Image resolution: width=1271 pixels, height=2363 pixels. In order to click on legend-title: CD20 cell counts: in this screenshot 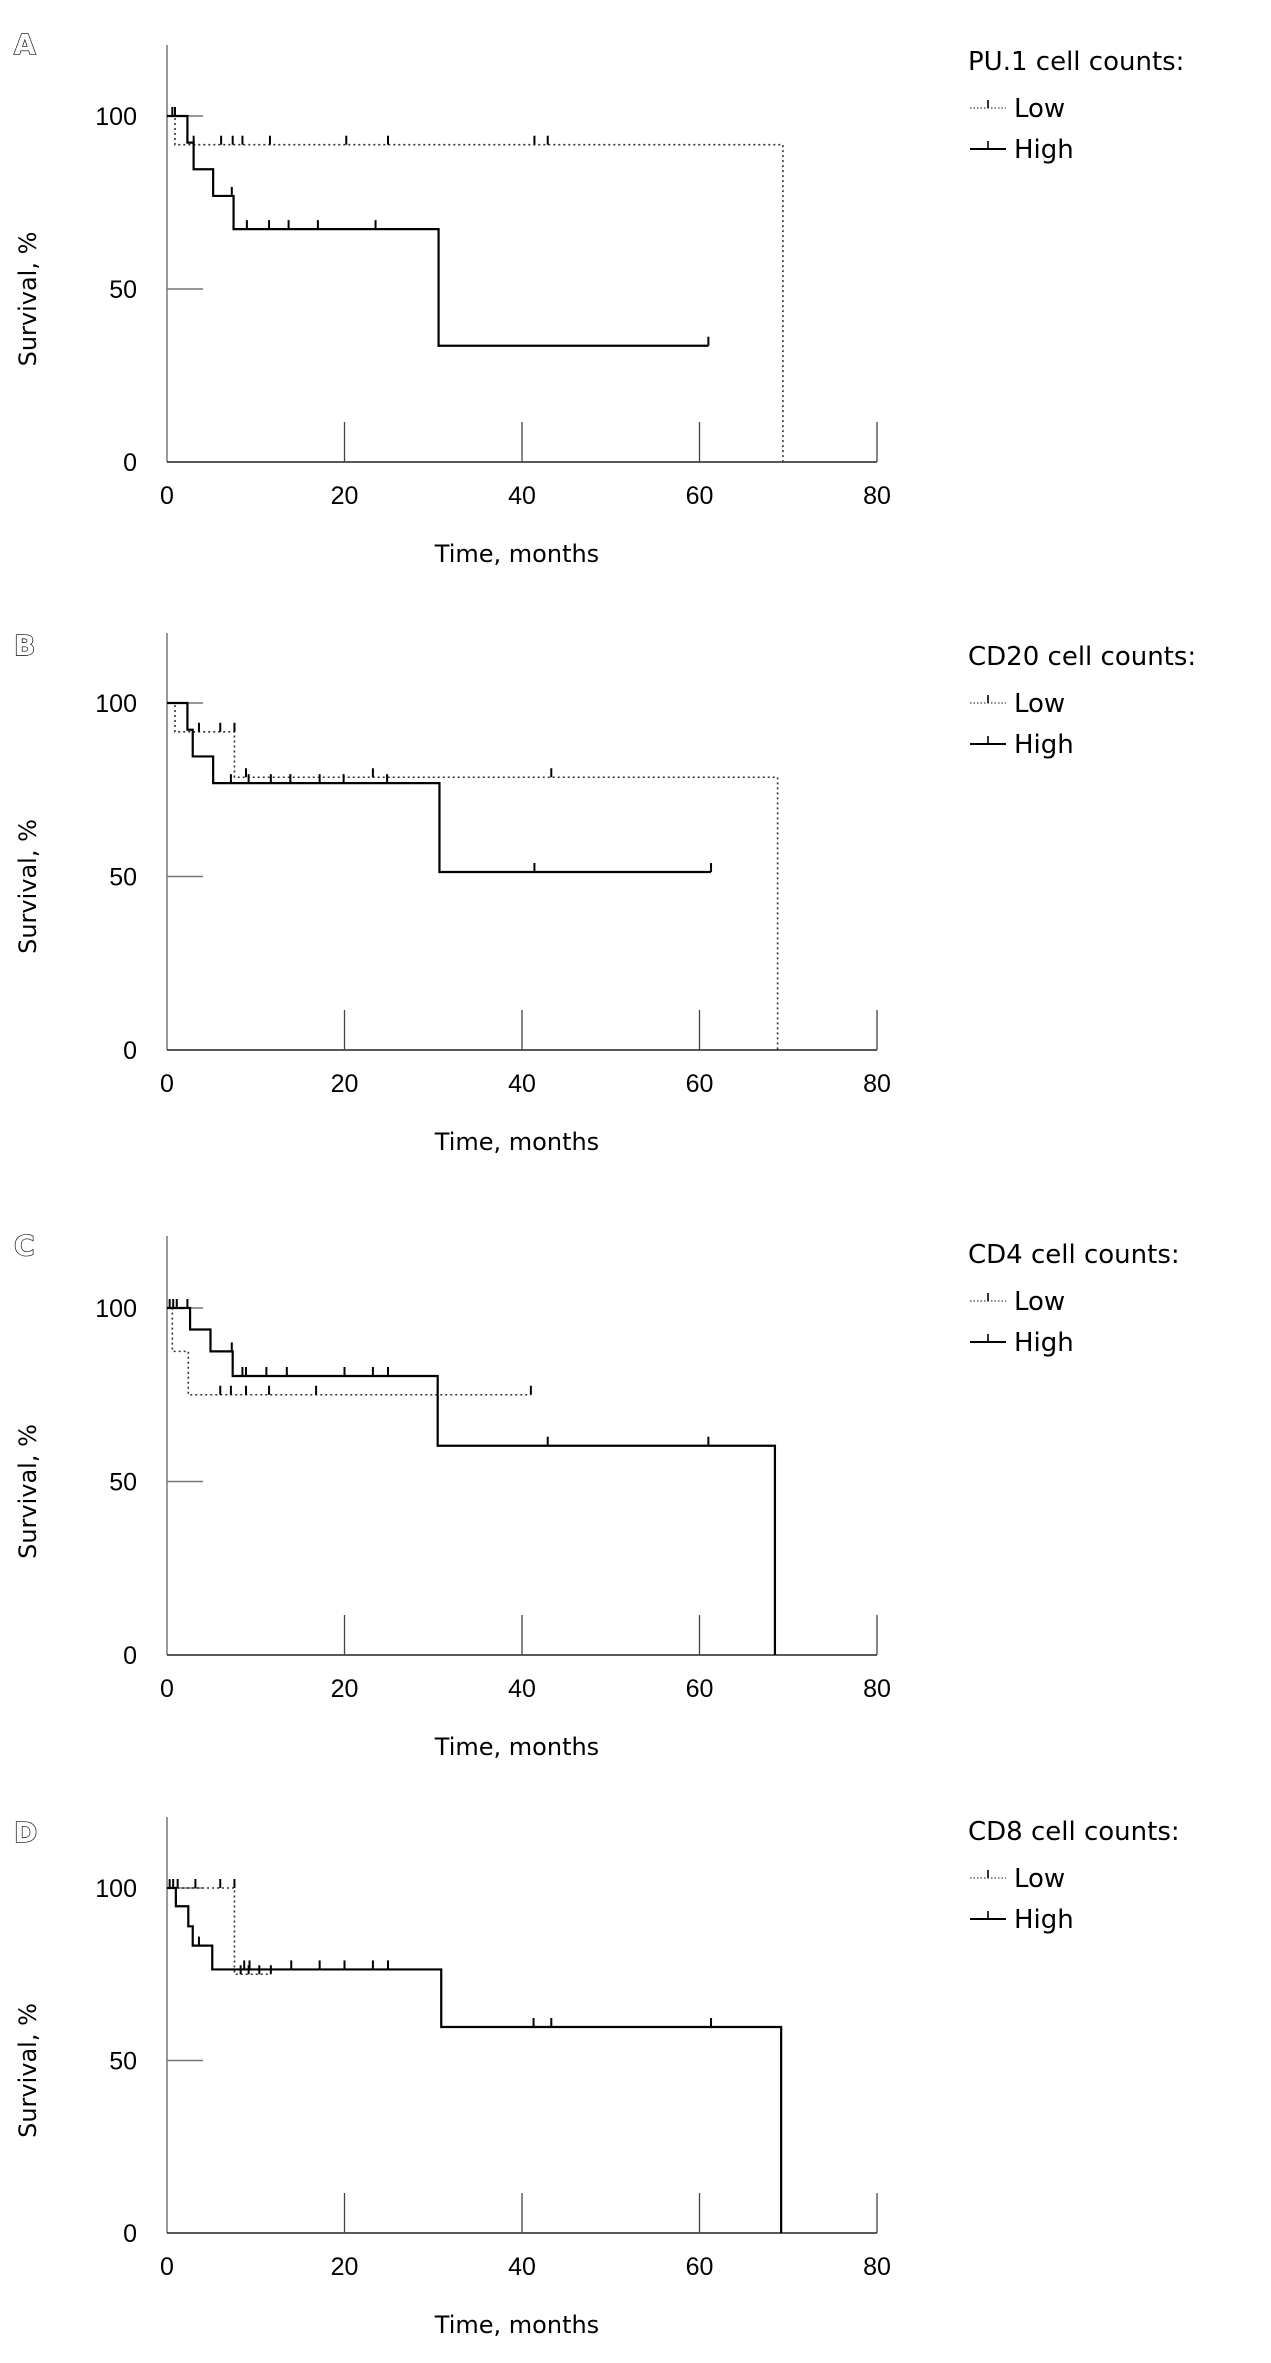, I will do `click(1082, 657)`.